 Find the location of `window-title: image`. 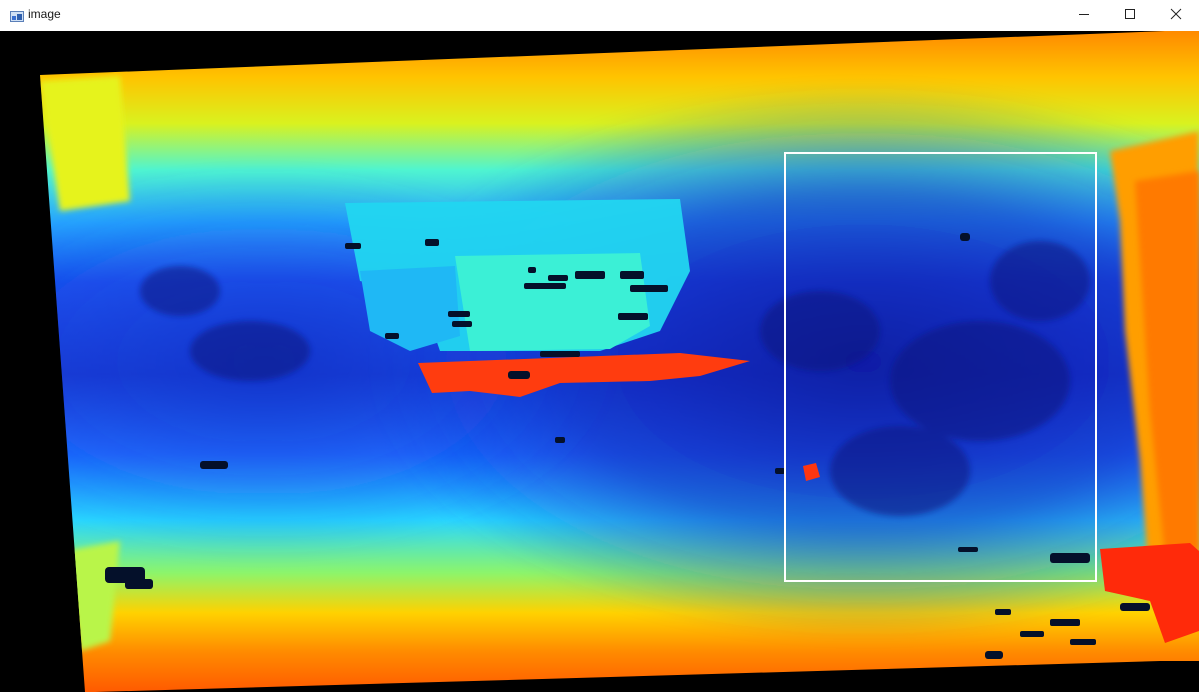

window-title: image is located at coordinates (44, 14).